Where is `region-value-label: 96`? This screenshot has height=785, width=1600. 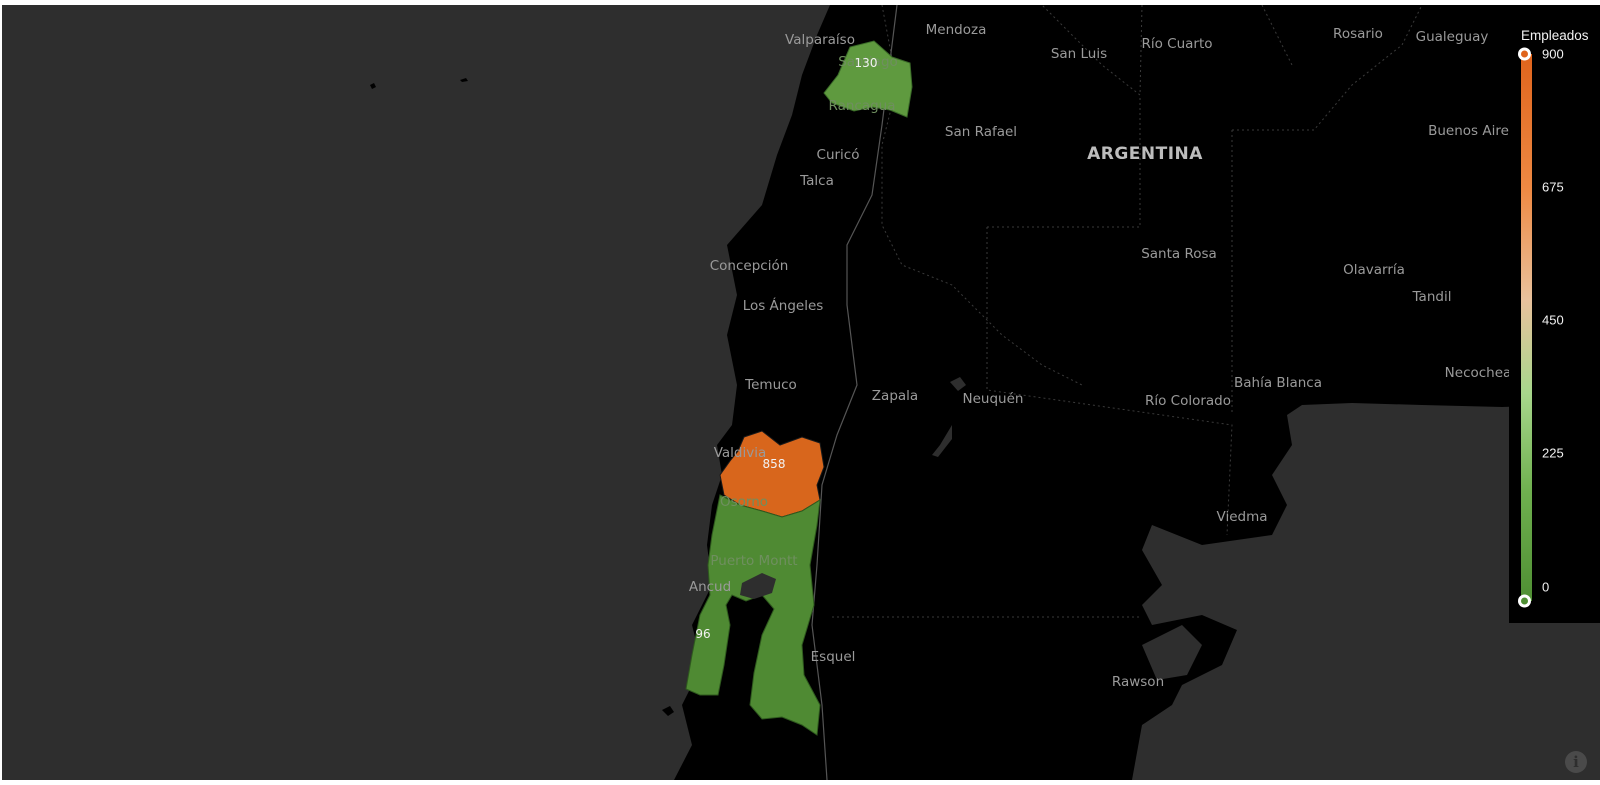 region-value-label: 96 is located at coordinates (703, 634).